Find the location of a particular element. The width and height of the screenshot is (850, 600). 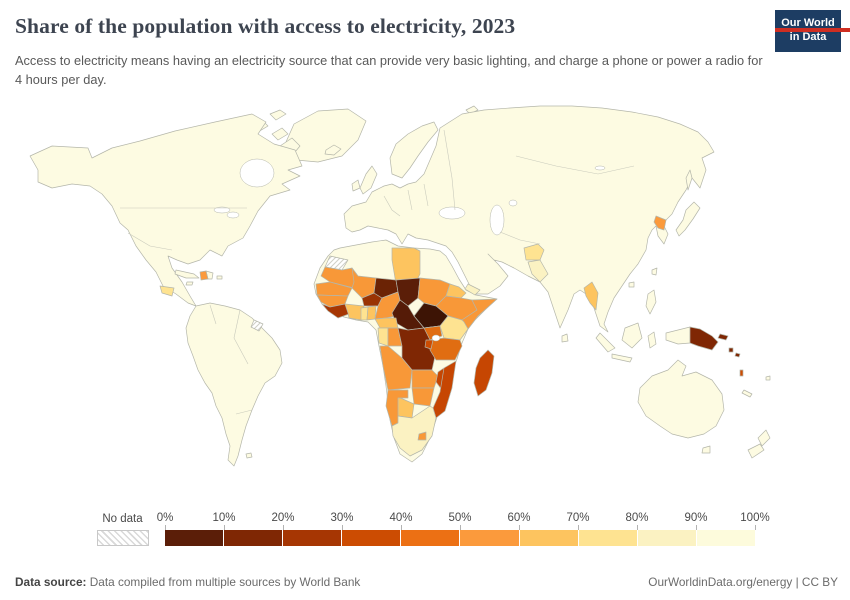

owid-logo: Our World in Data is located at coordinates (812, 33).